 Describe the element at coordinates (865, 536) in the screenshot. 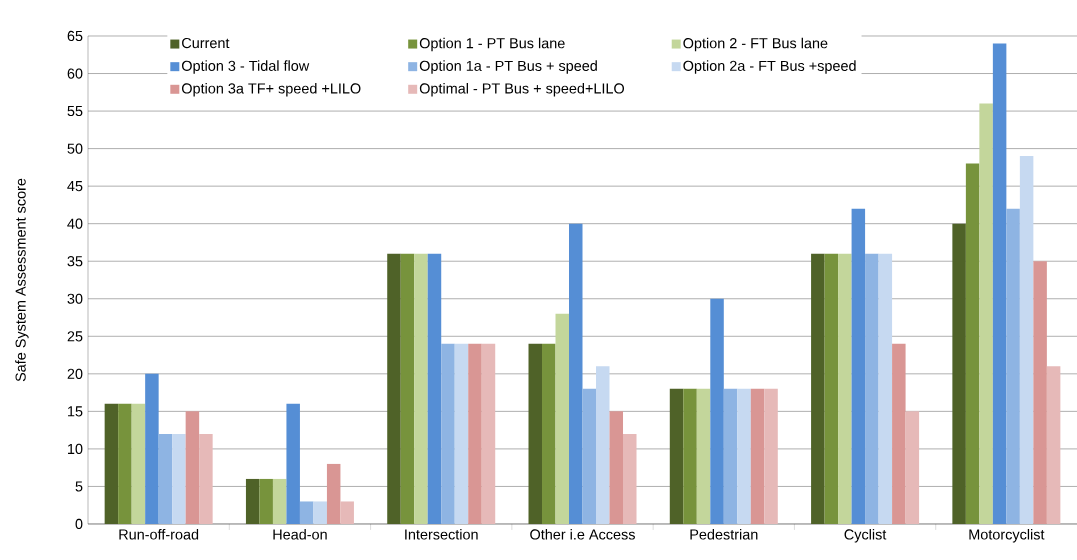

I see `x-tick-label: Cyclist` at that location.